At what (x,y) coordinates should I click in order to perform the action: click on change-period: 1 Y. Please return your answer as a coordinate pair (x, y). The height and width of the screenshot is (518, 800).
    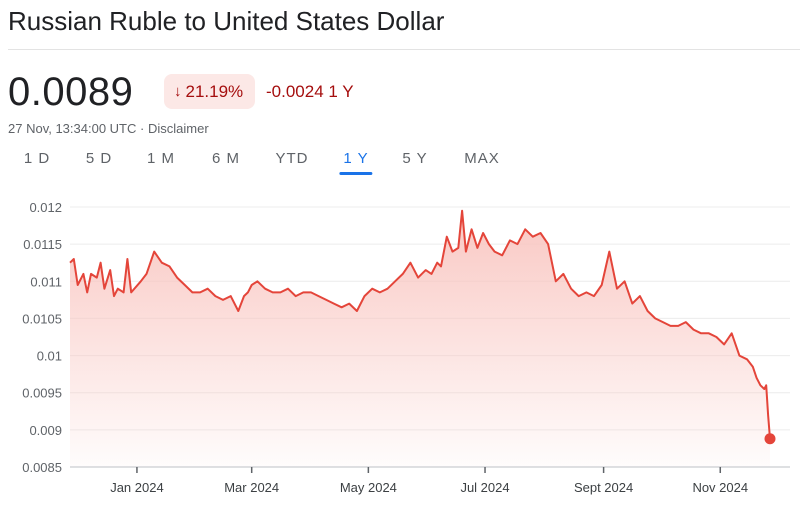
    Looking at the image, I should click on (341, 91).